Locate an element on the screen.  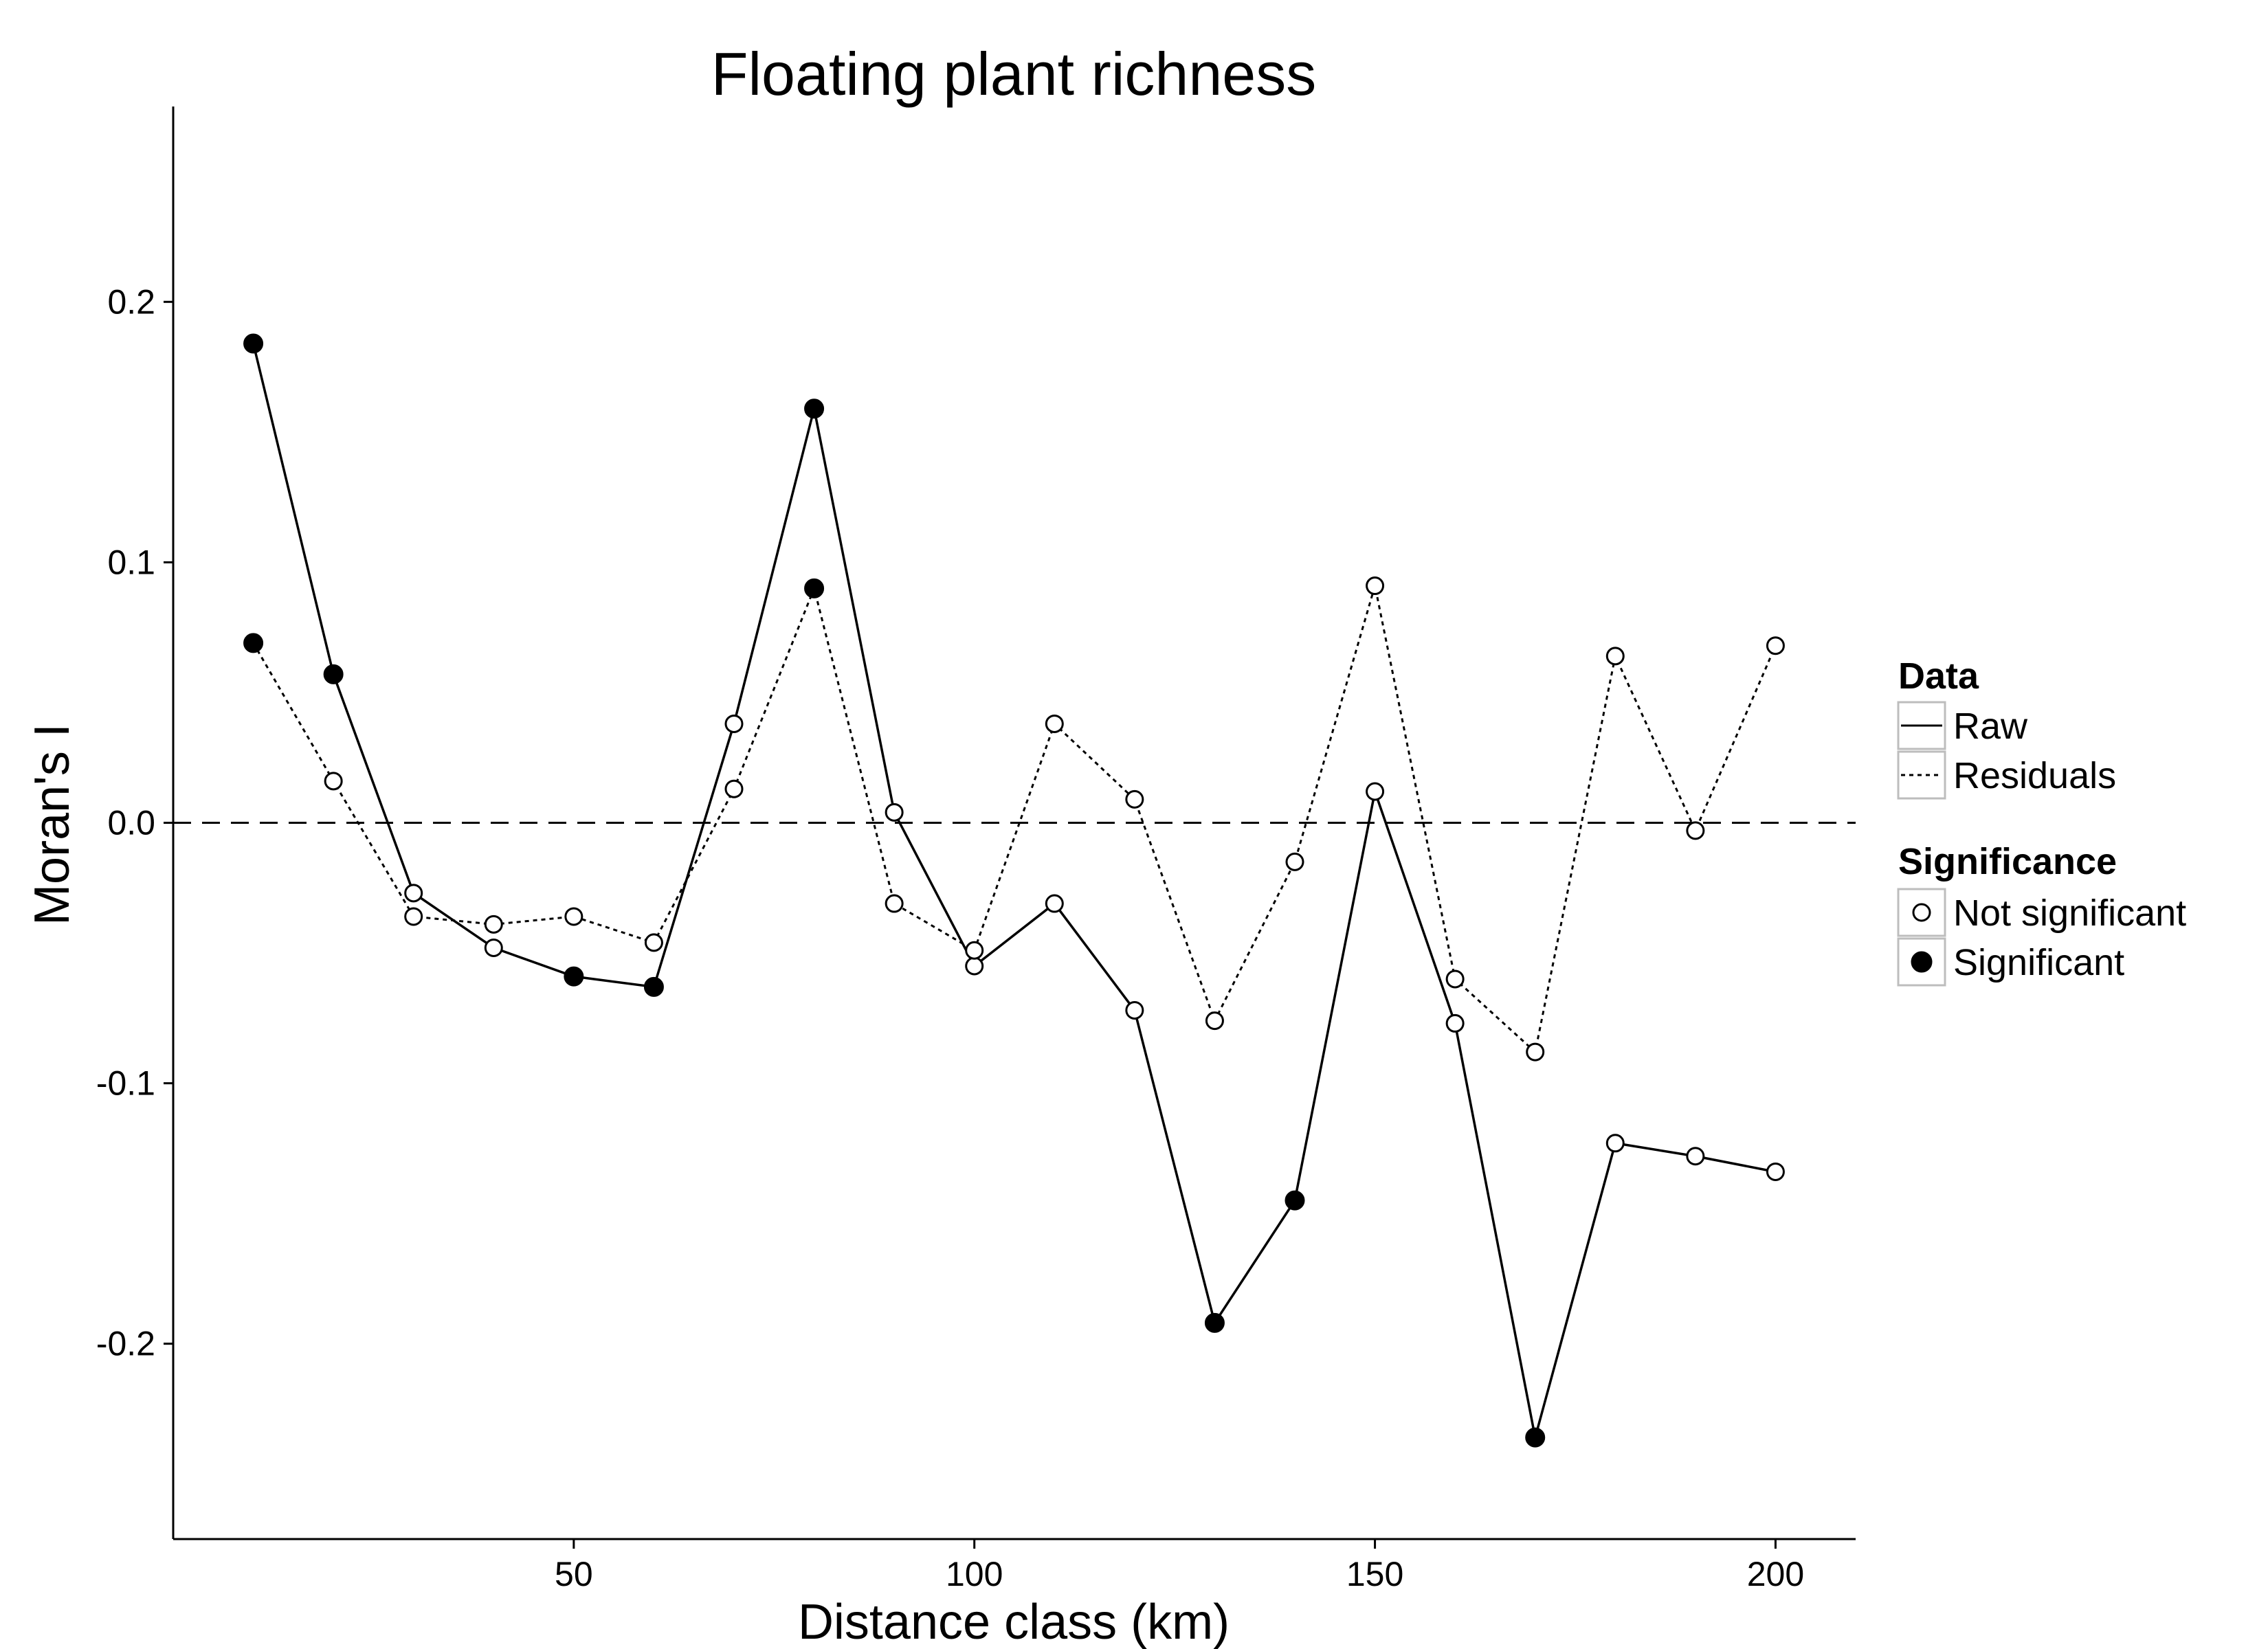
y-tick-label: 0.1 is located at coordinates (131, 562).